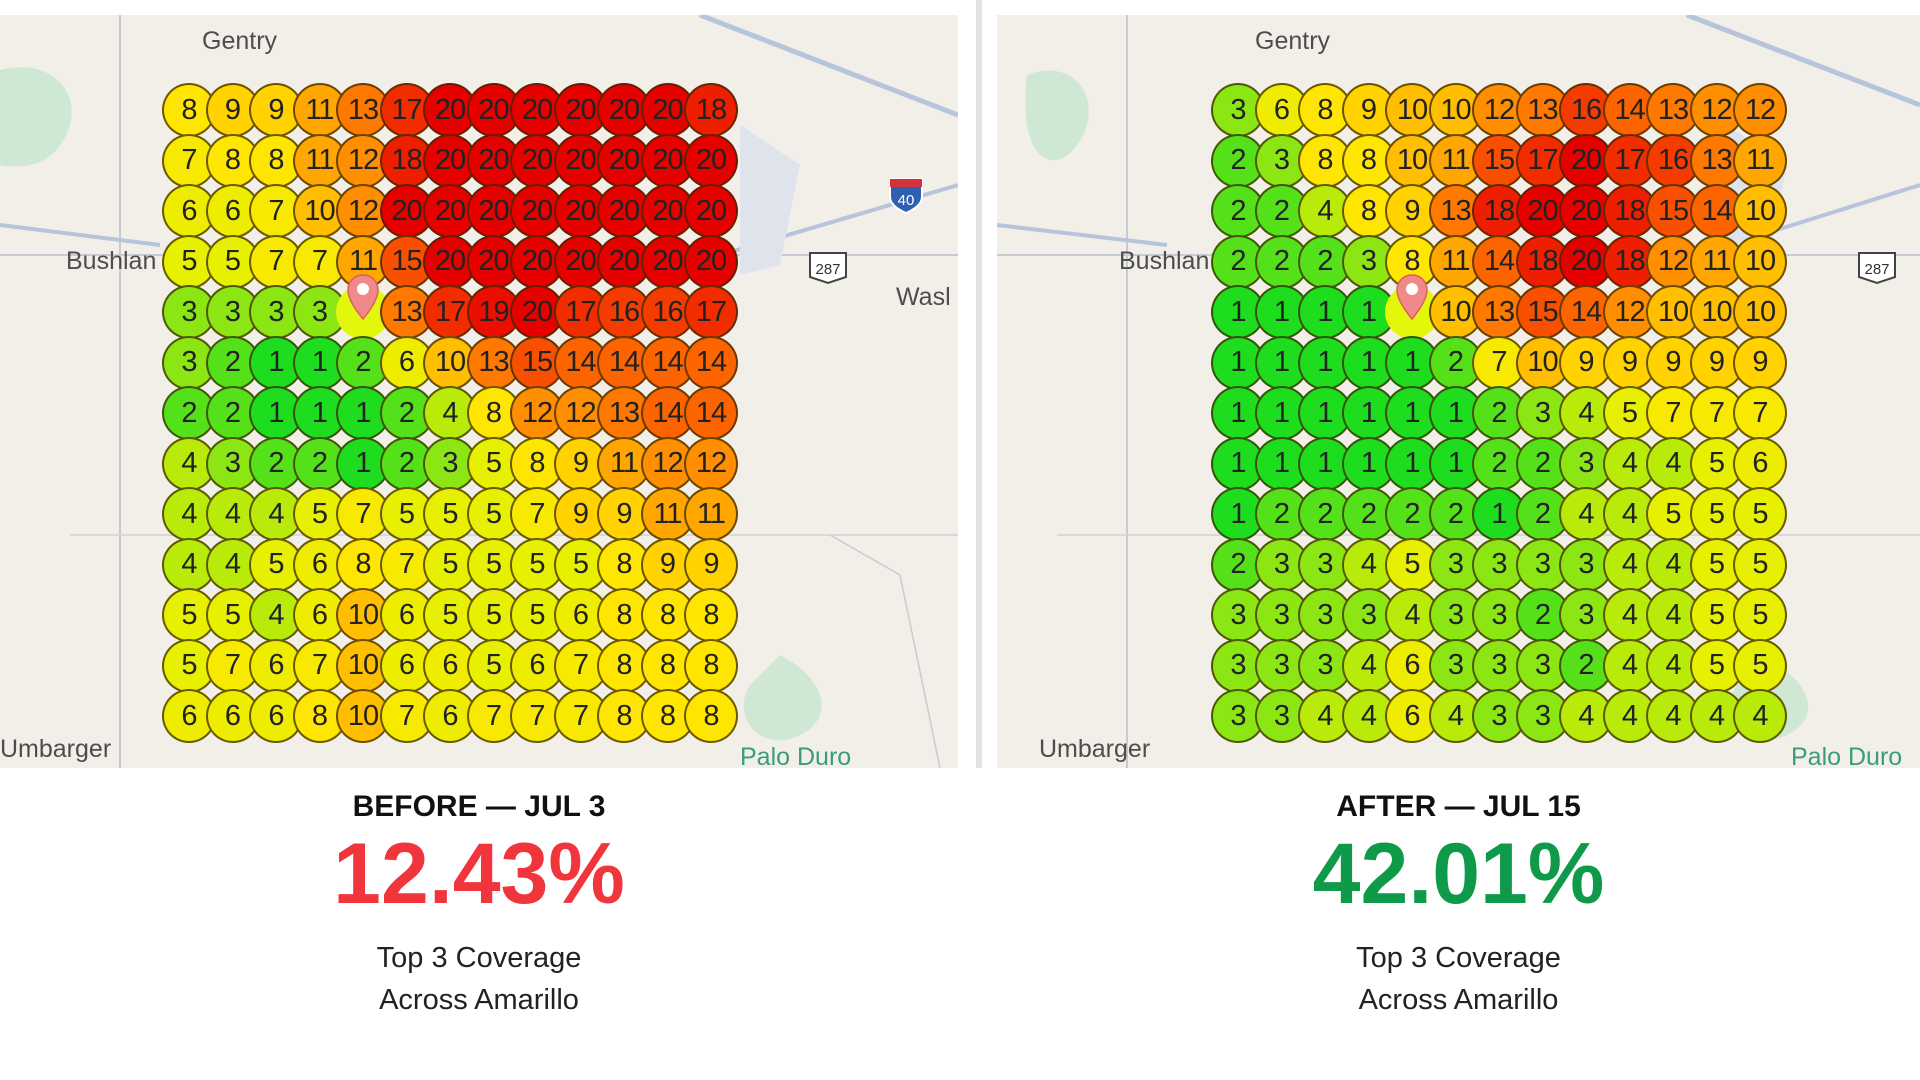 Image resolution: width=1920 pixels, height=1080 pixels. I want to click on before-label: BEFORE — JUL 3, so click(479, 806).